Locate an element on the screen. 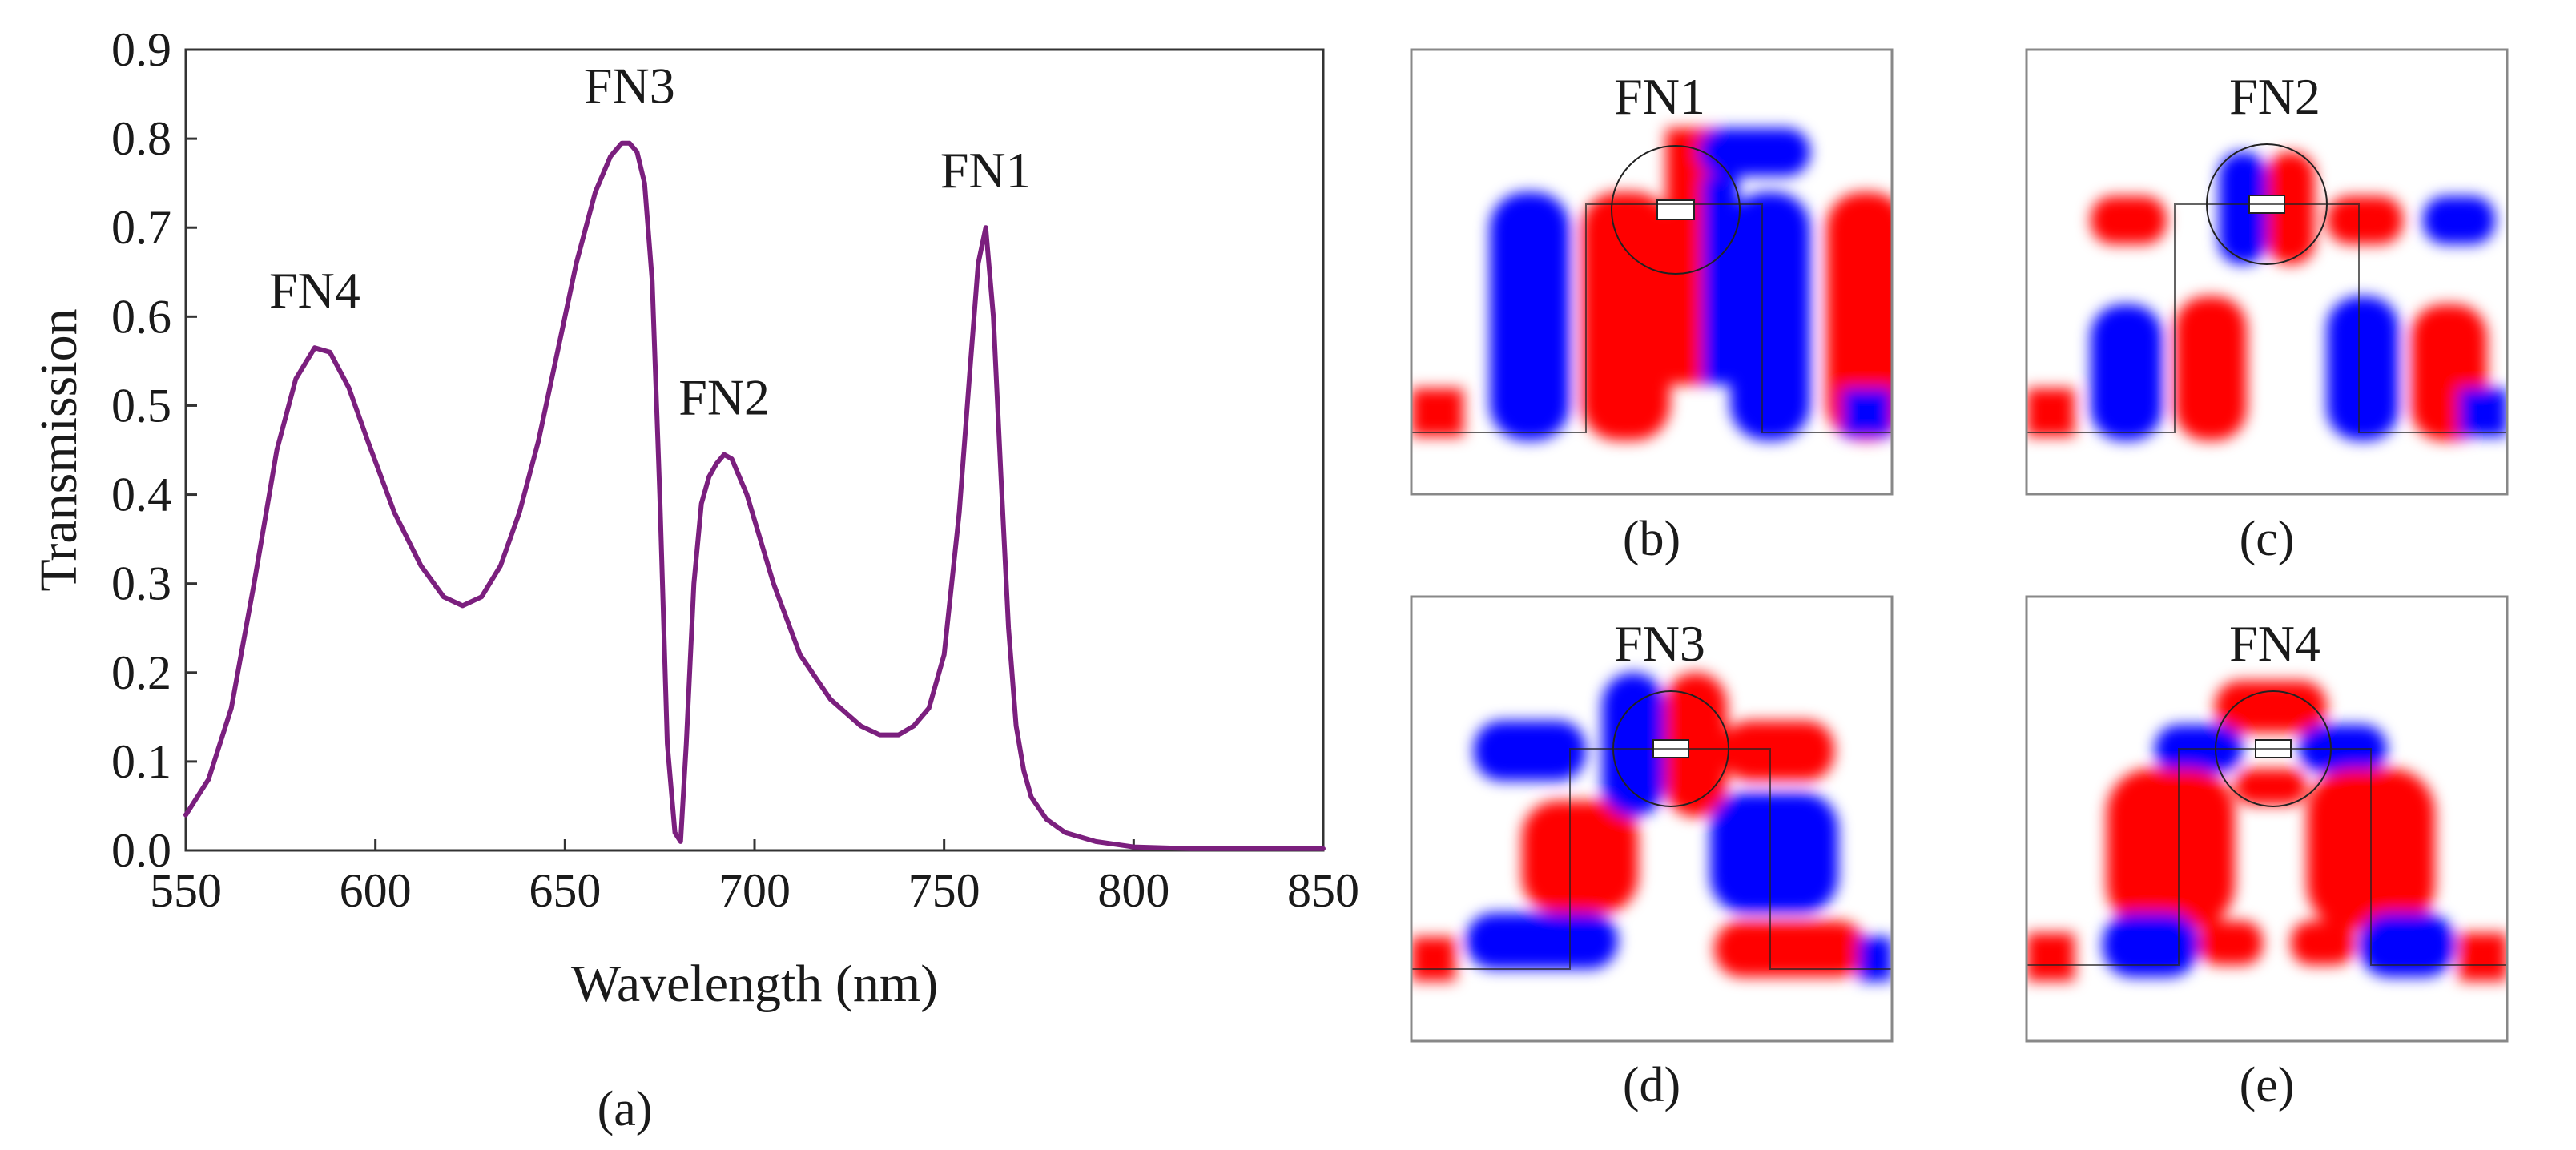 This screenshot has width=2576, height=1150. y-tick-label: 0.4 is located at coordinates (141, 494).